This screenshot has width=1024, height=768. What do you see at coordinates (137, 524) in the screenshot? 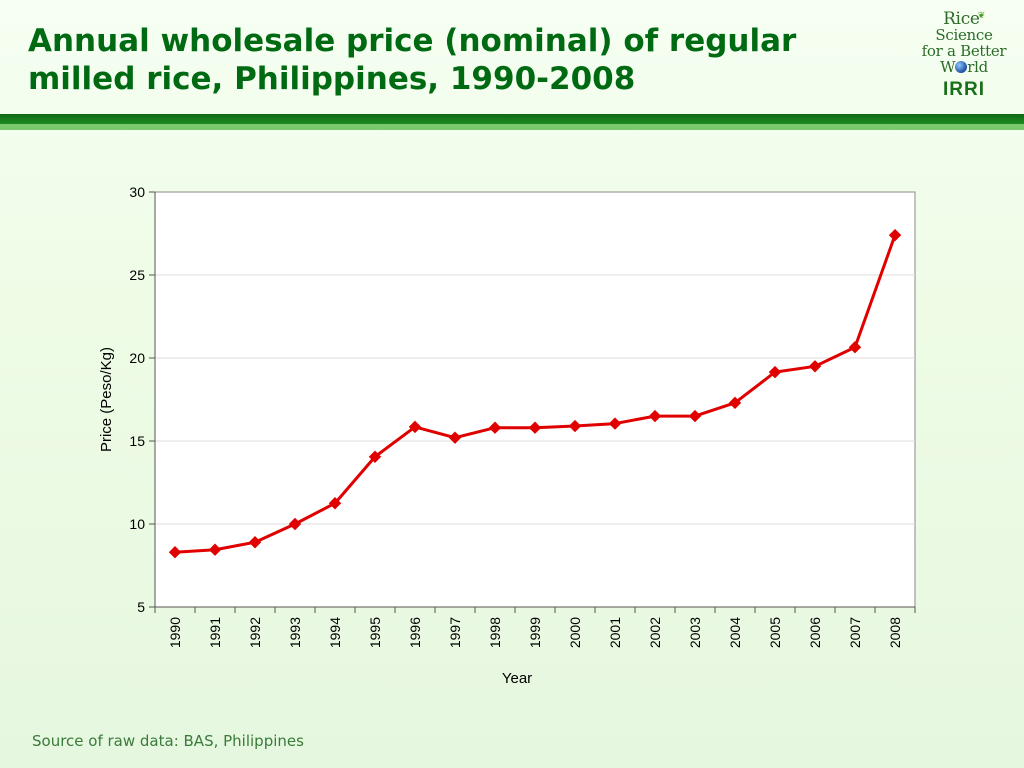
I see `y-tick-label: 10` at bounding box center [137, 524].